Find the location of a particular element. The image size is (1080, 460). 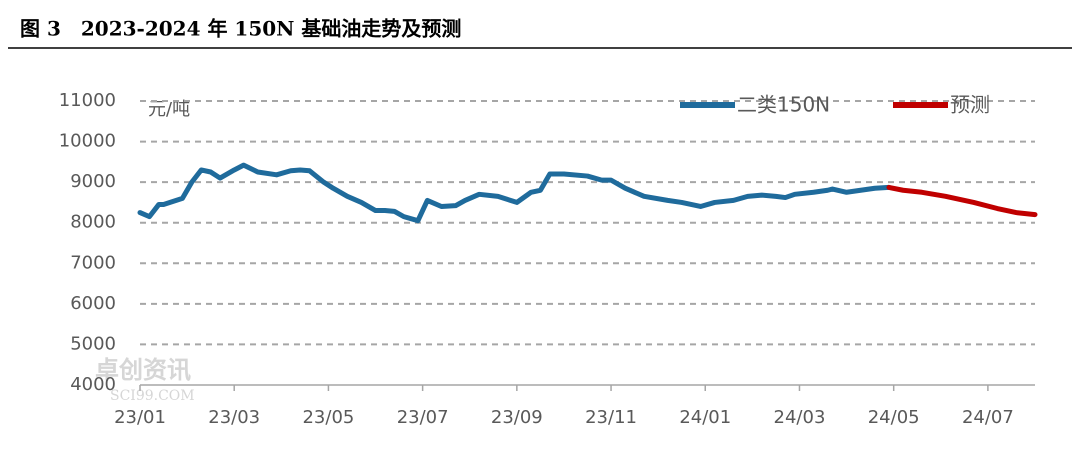

legend-label: 二类150N is located at coordinates (783, 105).